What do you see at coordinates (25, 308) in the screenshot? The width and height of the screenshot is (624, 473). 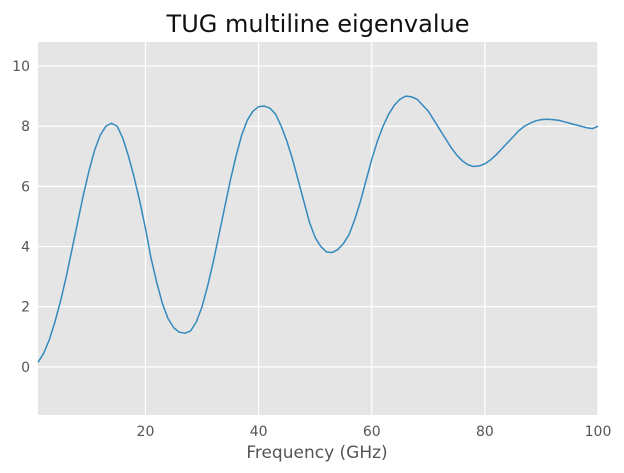 I see `y-tick-label: 2` at bounding box center [25, 308].